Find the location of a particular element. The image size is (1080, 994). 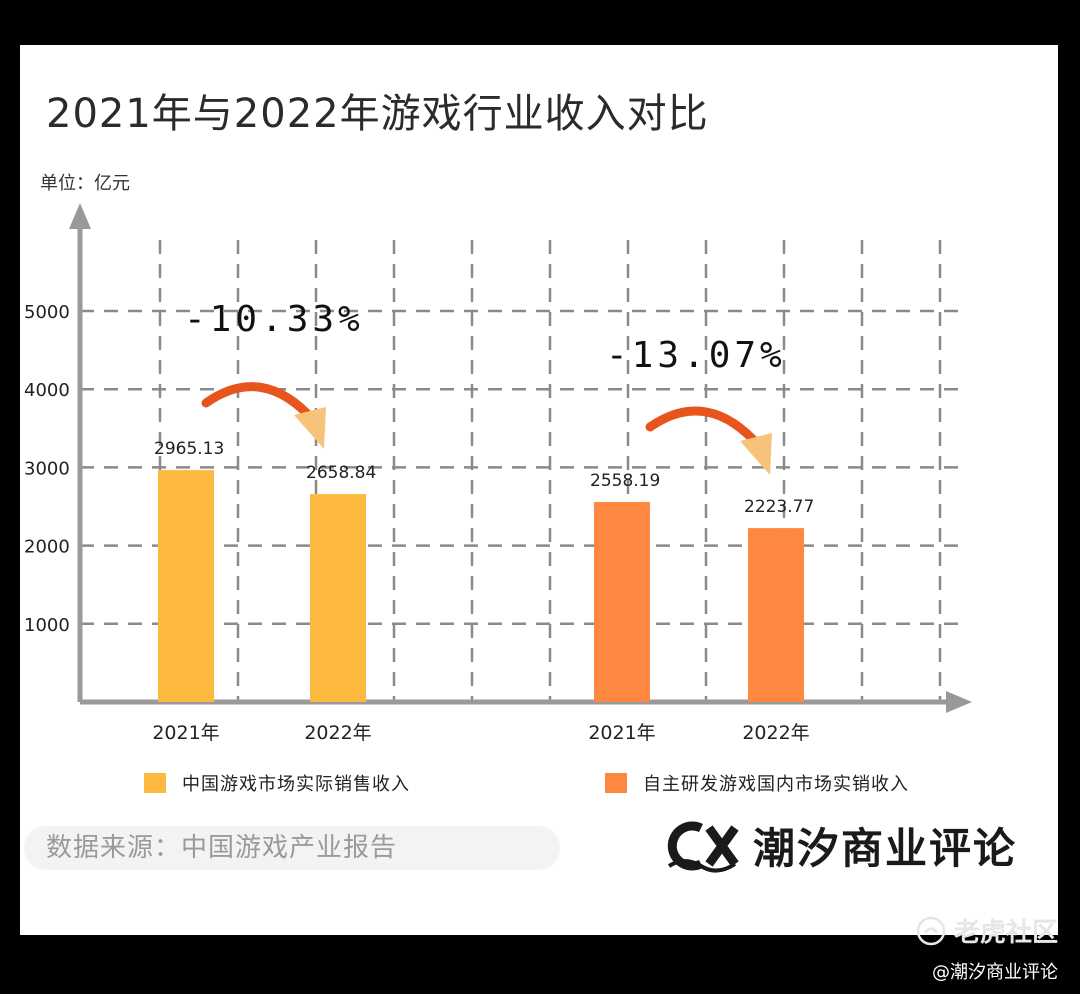

y-tick-label: 4000 is located at coordinates (47, 390).